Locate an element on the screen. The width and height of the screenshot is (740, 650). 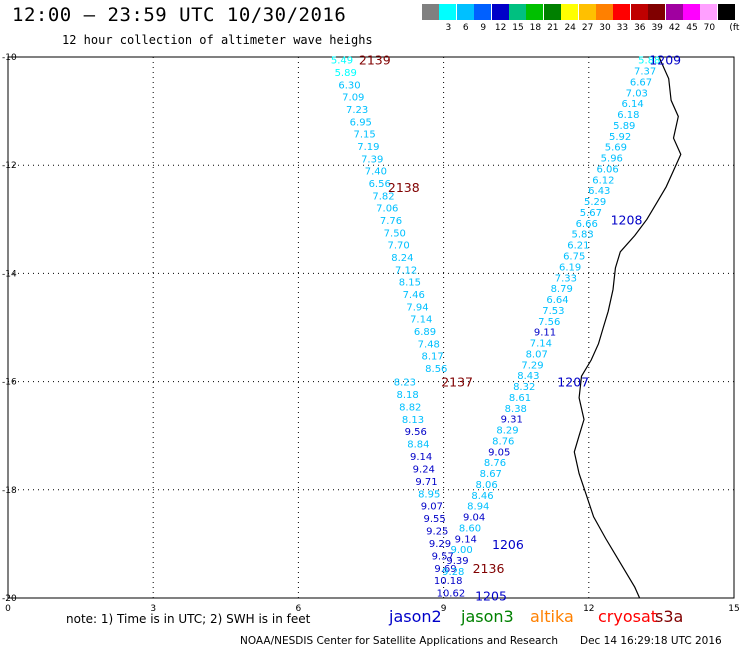
legend-label: 3 is located at coordinates (448, 28).